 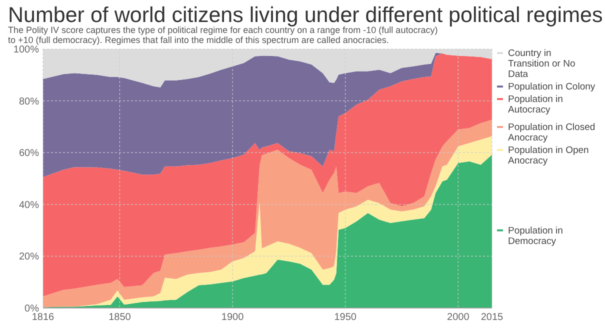 I want to click on y-tick-label: 40%, so click(x=29, y=205).